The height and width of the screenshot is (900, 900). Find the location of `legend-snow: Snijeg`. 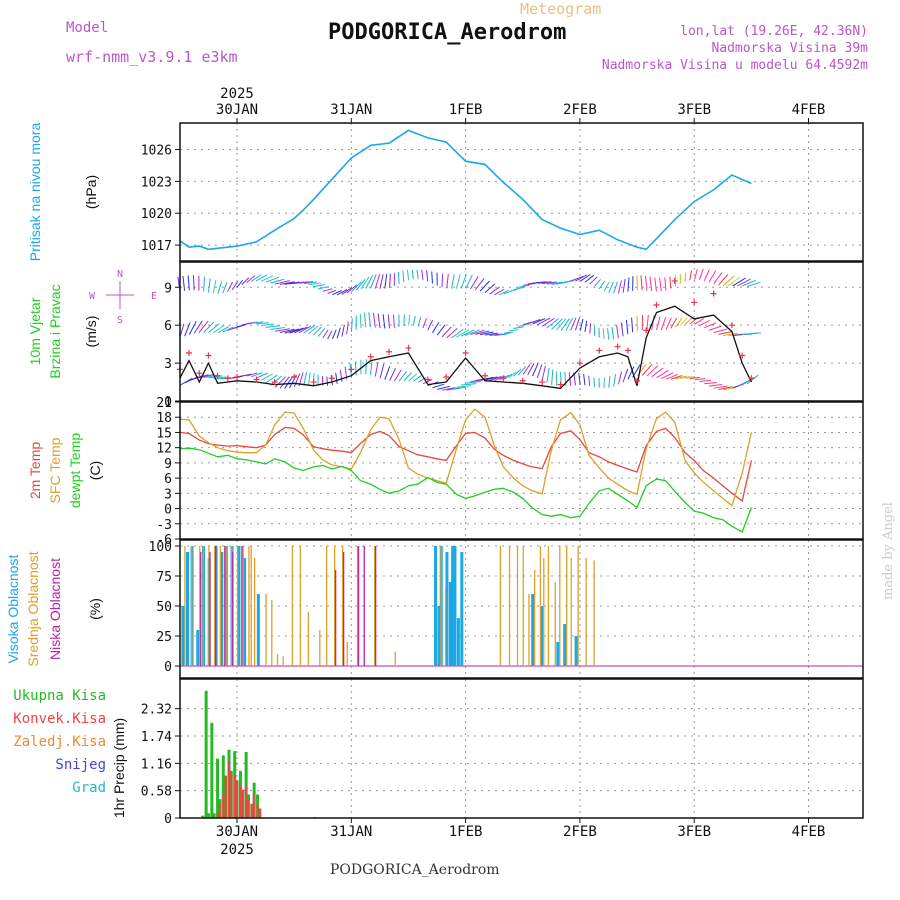

legend-snow: Snijeg is located at coordinates (80, 765).